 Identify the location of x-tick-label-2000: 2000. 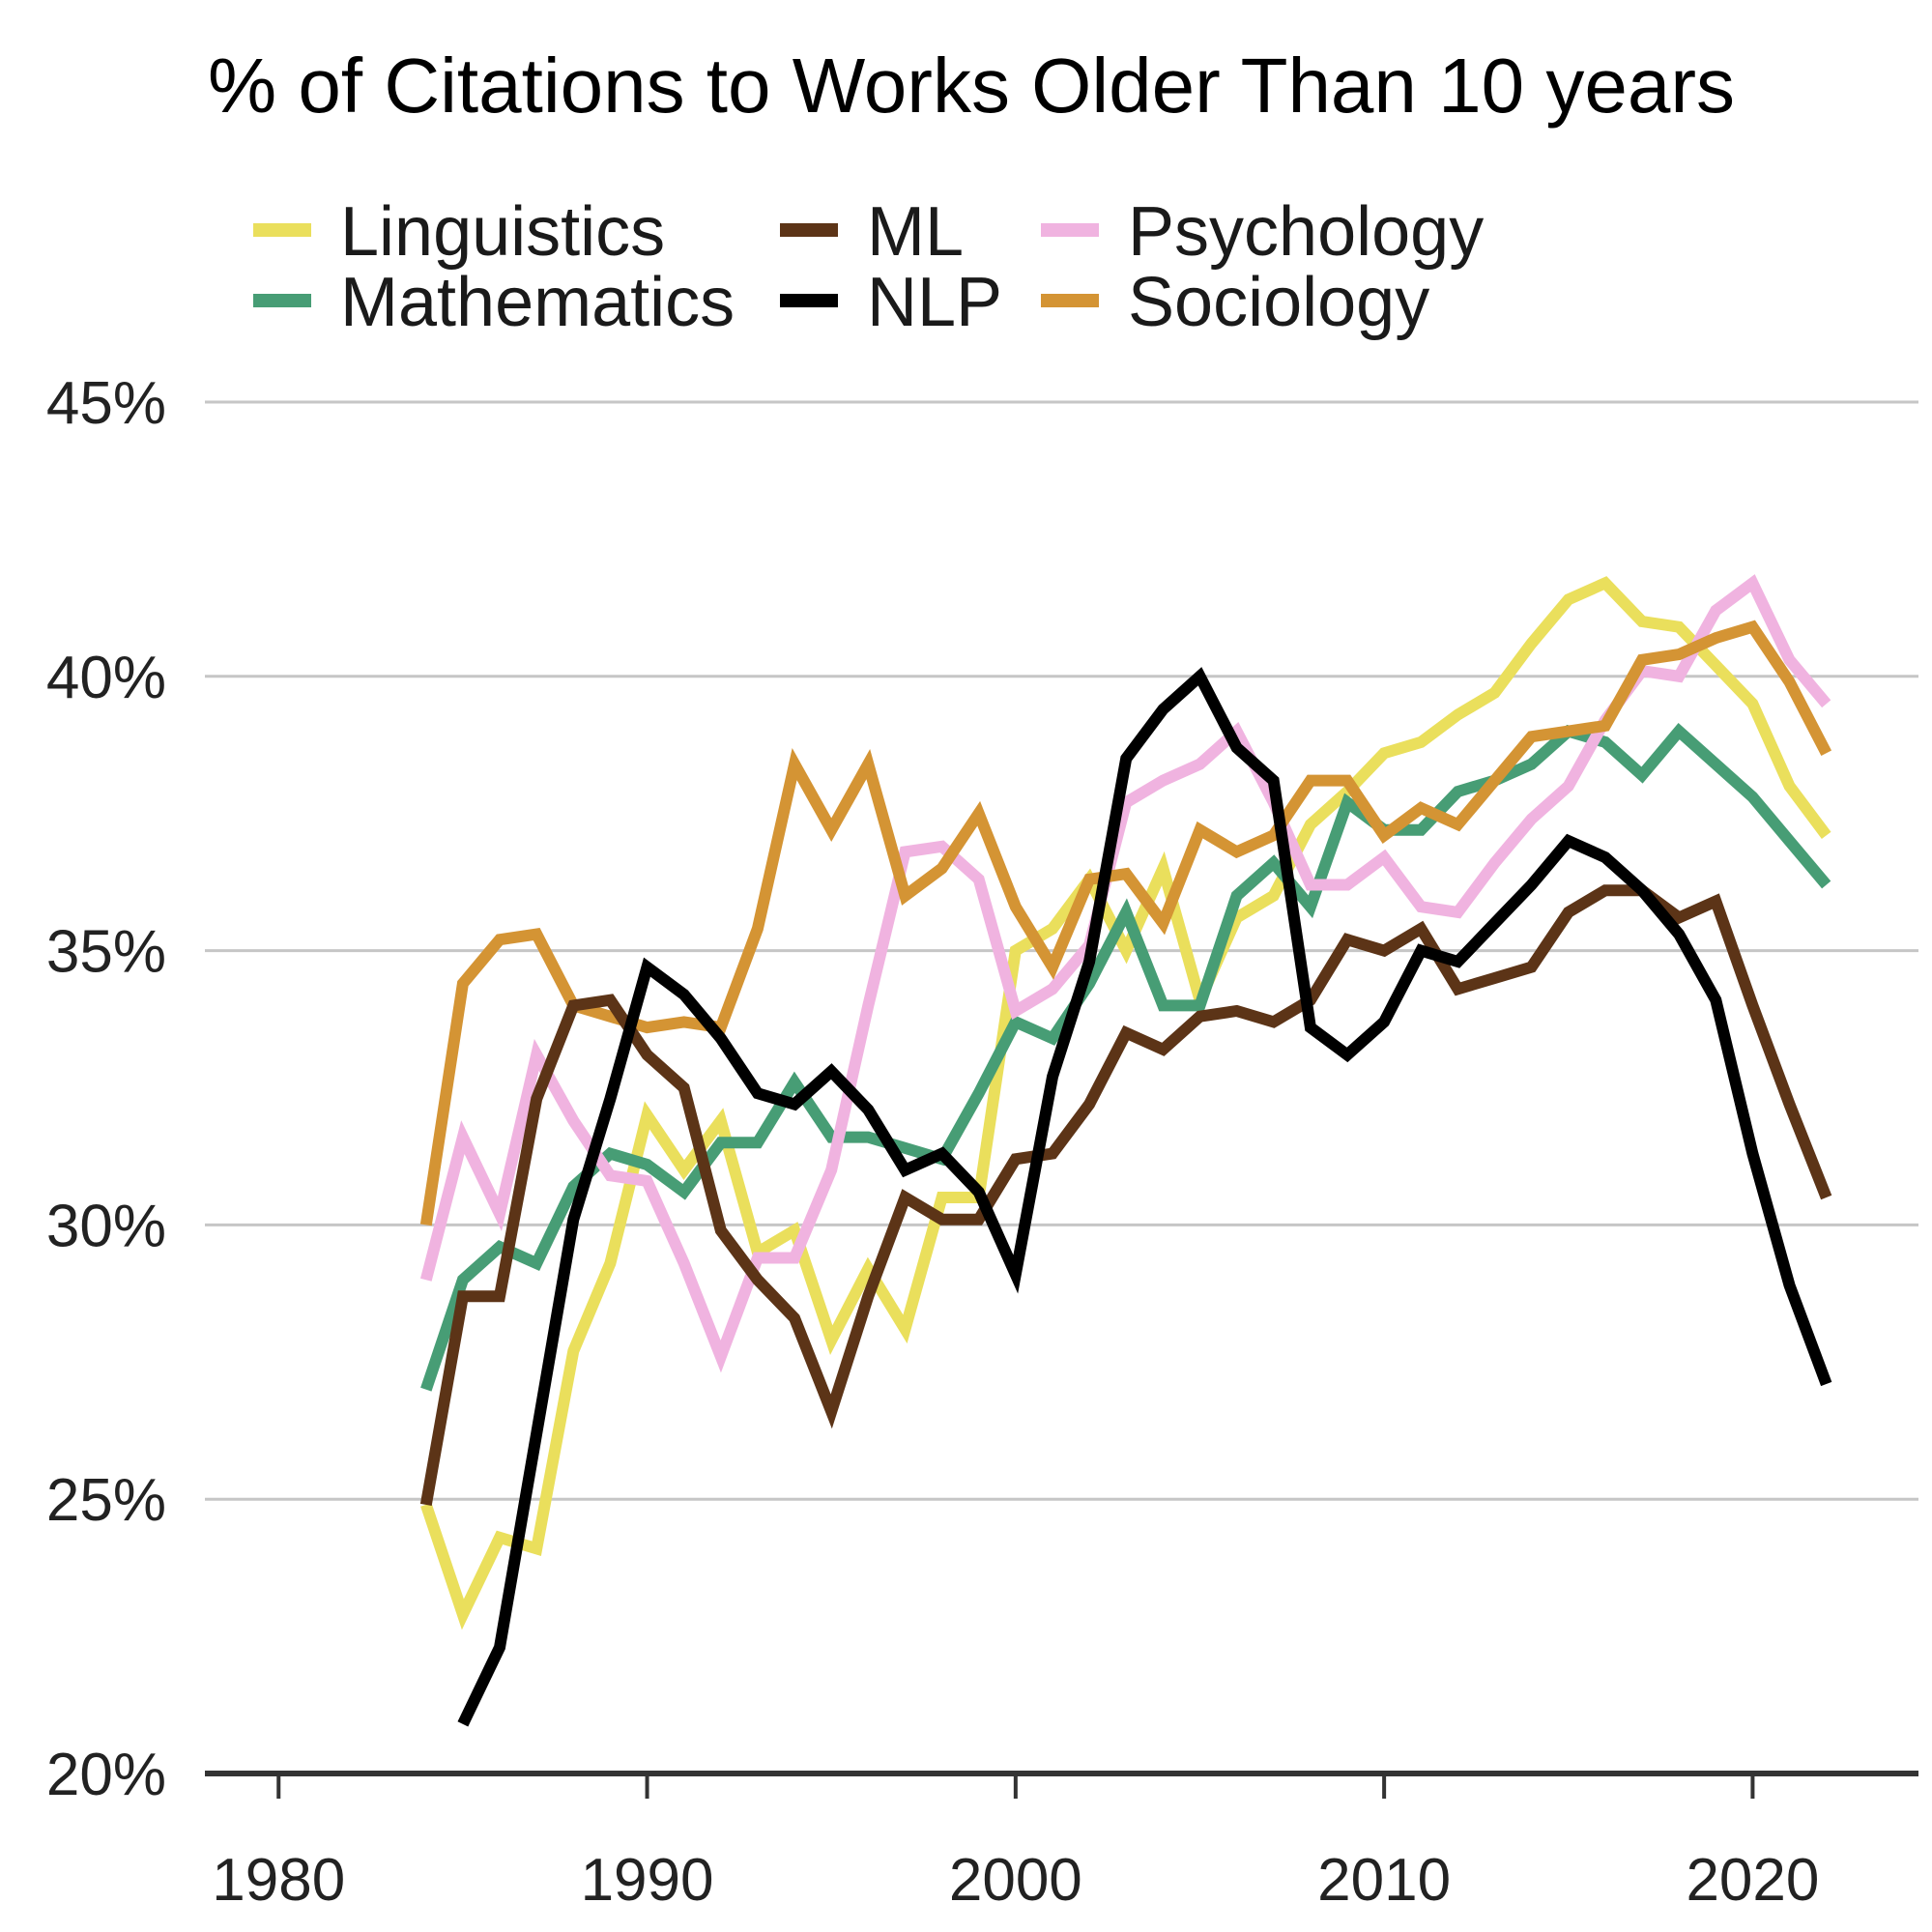
(1016, 1880).